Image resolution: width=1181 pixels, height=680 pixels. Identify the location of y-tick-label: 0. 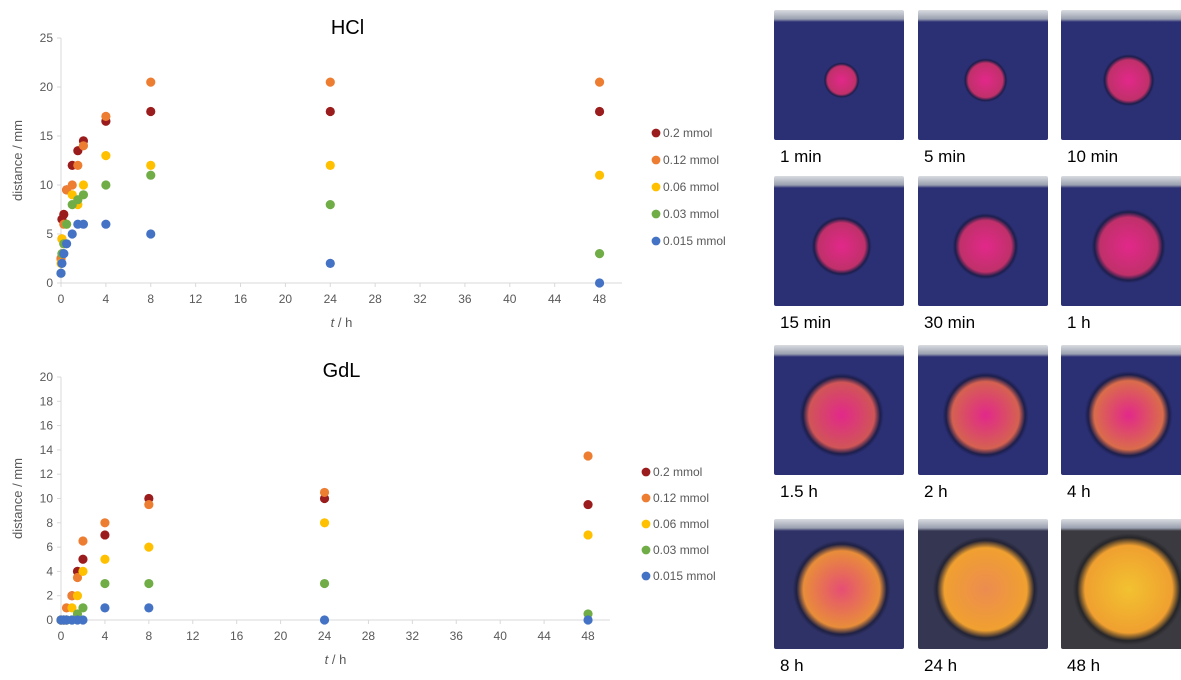
(49, 283).